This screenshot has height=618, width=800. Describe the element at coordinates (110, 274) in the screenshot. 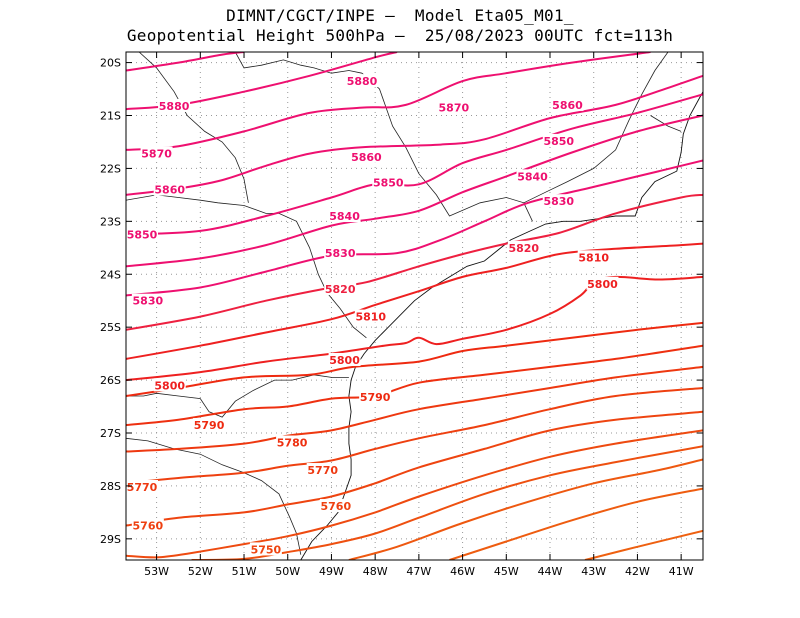

I see `lat-tick-label: 24S` at that location.